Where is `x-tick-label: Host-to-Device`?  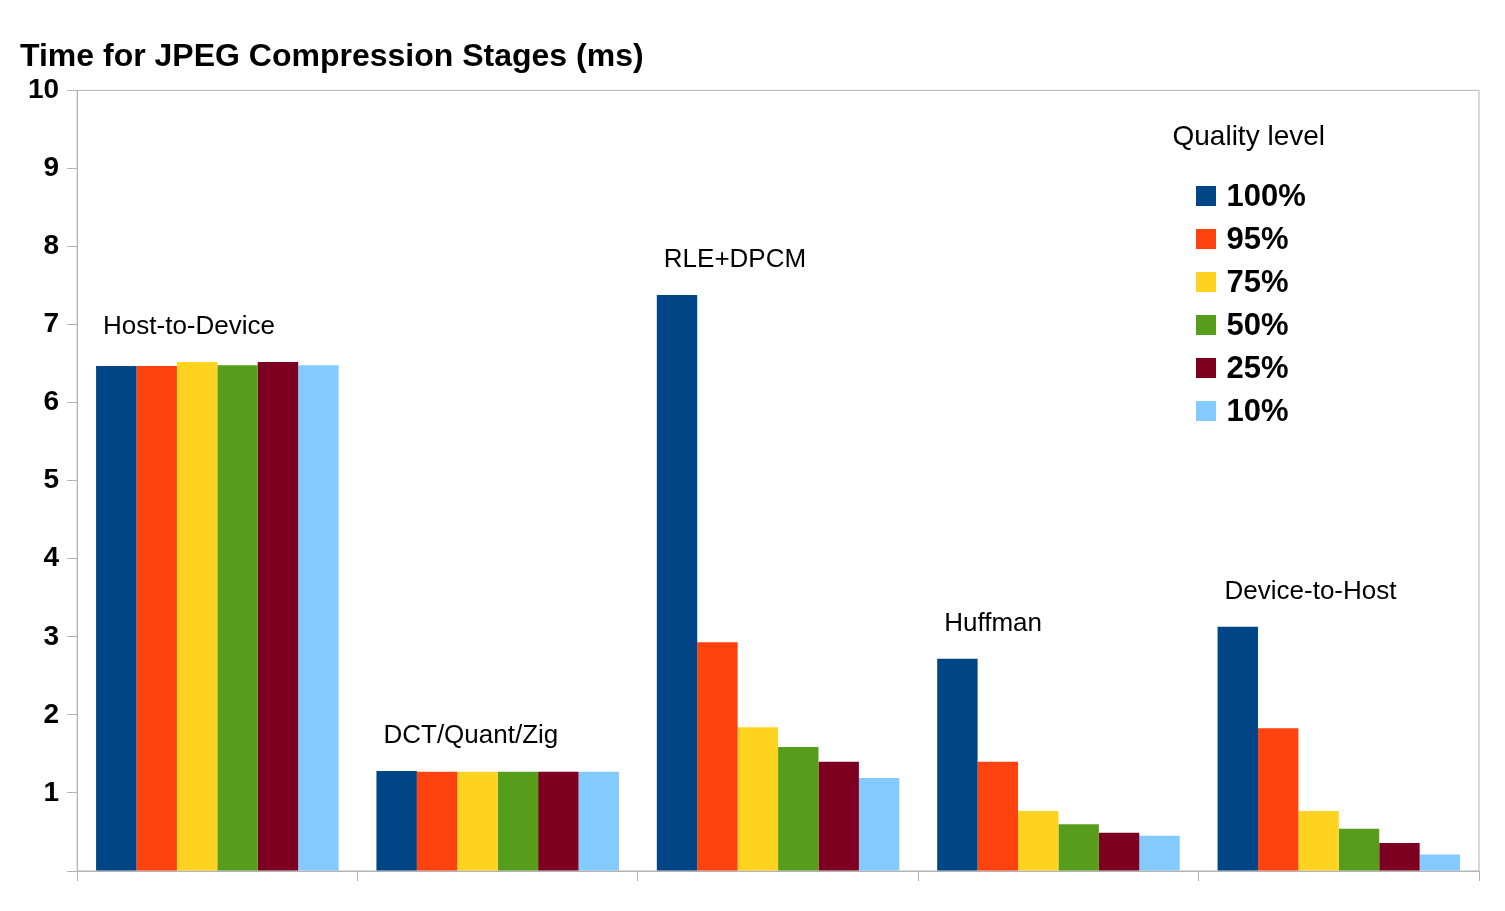
x-tick-label: Host-to-Device is located at coordinates (189, 325).